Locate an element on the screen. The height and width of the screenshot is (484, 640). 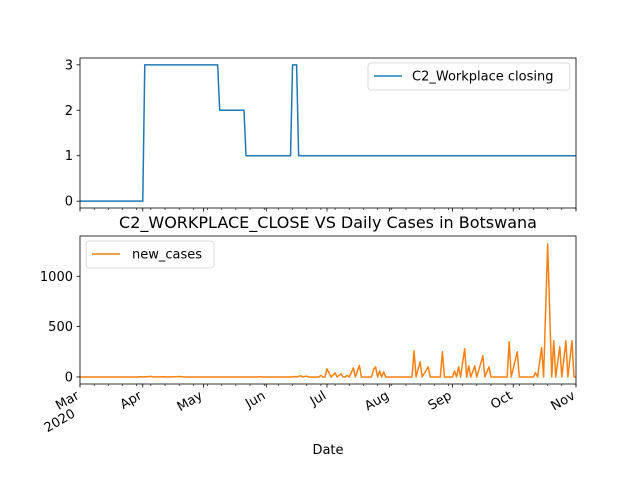
y-tick-label: 1000 is located at coordinates (56, 277).